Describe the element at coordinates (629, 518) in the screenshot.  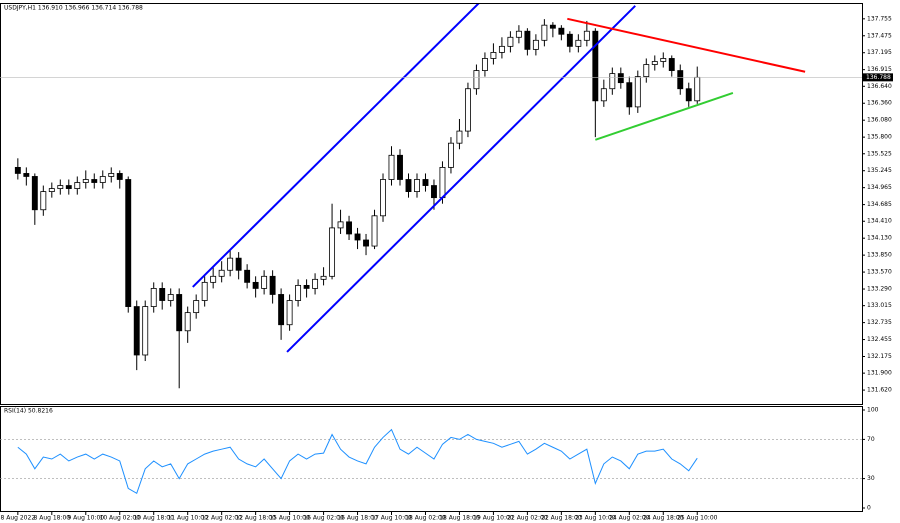
I see `x-tick-label: 24 Aug 02:00` at that location.